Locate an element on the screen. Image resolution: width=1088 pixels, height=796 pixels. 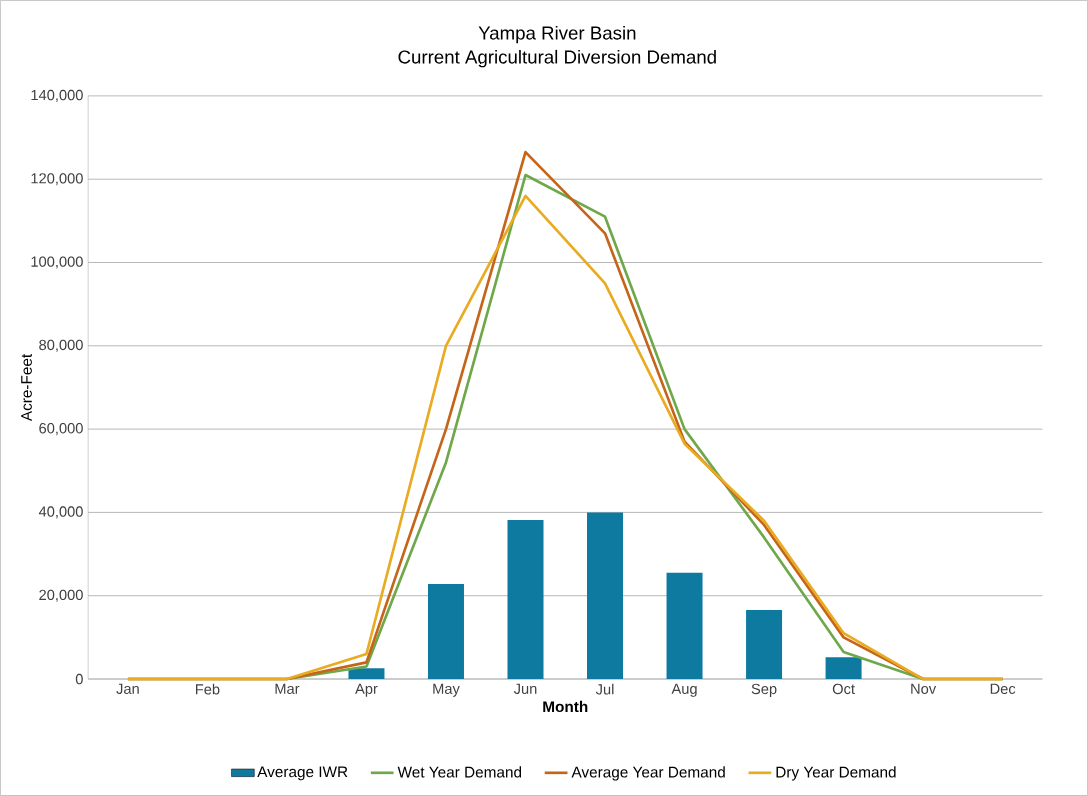
legend-label: Average Year Demand is located at coordinates (648, 773).